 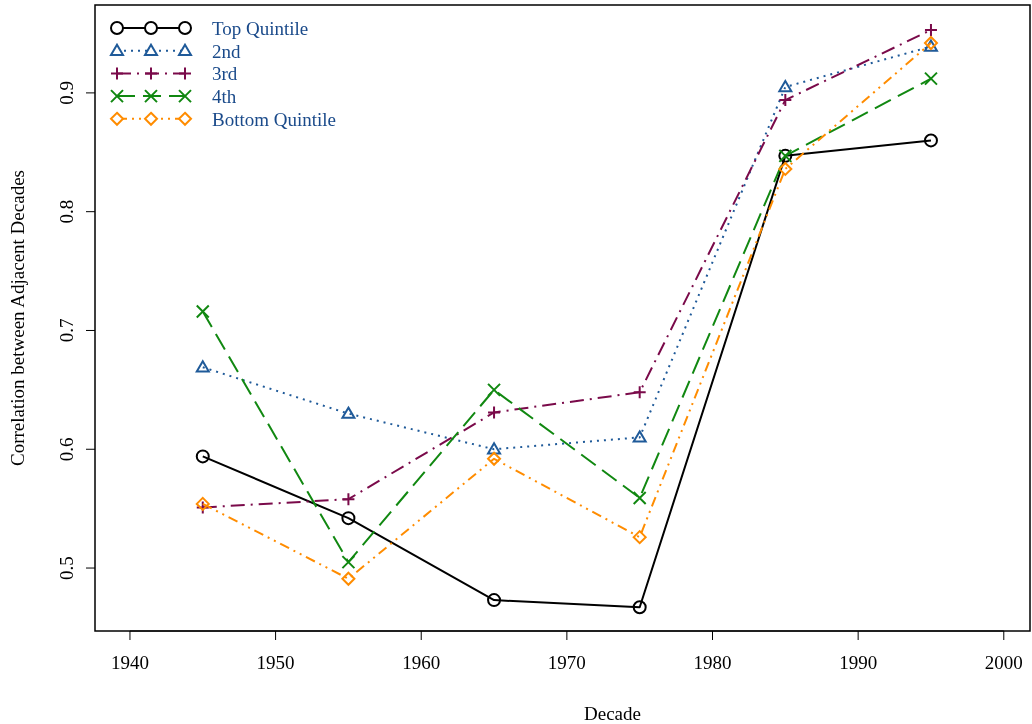 What do you see at coordinates (226, 51) in the screenshot?
I see `legend-label: 2nd` at bounding box center [226, 51].